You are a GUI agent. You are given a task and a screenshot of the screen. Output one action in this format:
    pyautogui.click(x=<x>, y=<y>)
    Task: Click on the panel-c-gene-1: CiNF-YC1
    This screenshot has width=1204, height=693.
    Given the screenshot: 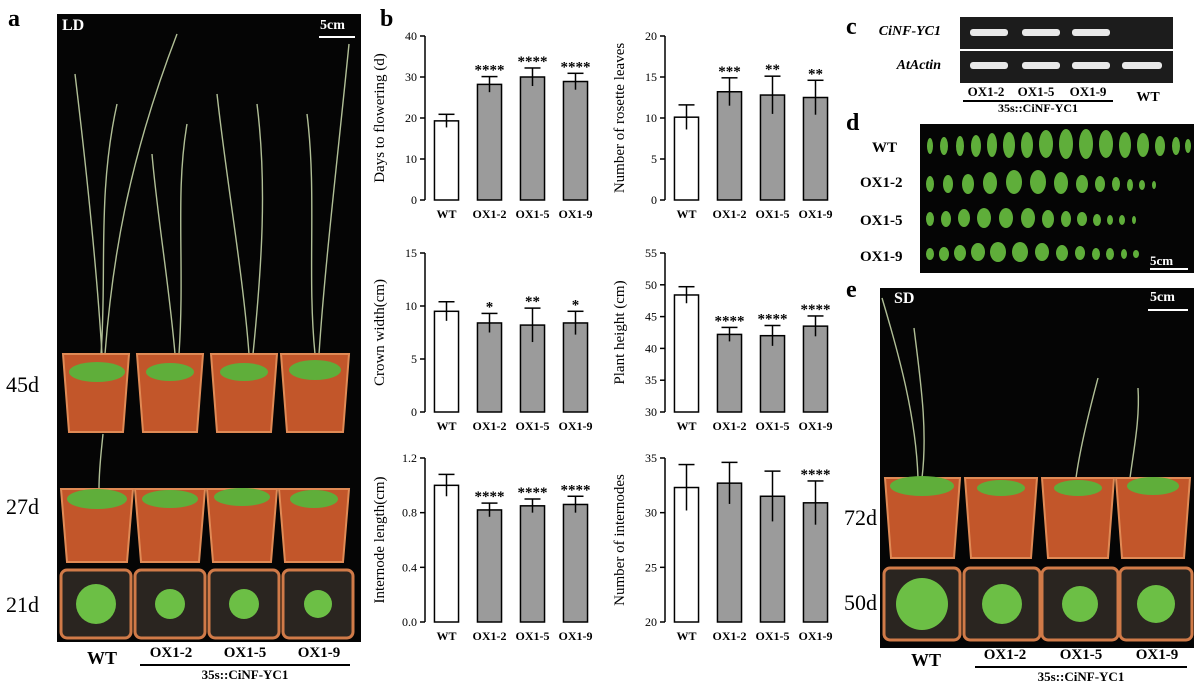 What is the action you would take?
    pyautogui.click(x=909, y=31)
    